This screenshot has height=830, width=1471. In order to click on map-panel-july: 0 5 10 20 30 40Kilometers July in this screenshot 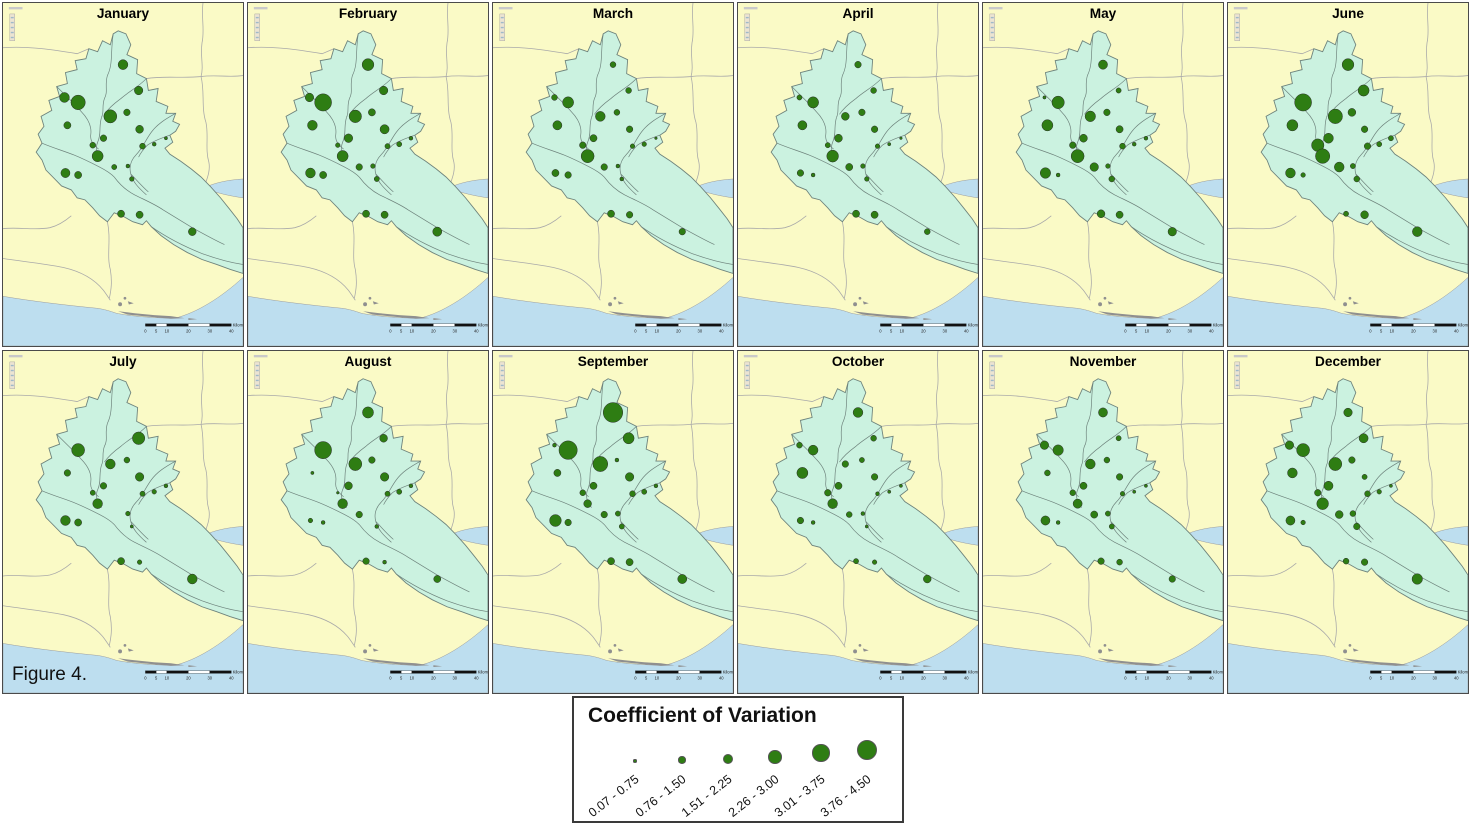, I will do `click(123, 522)`.